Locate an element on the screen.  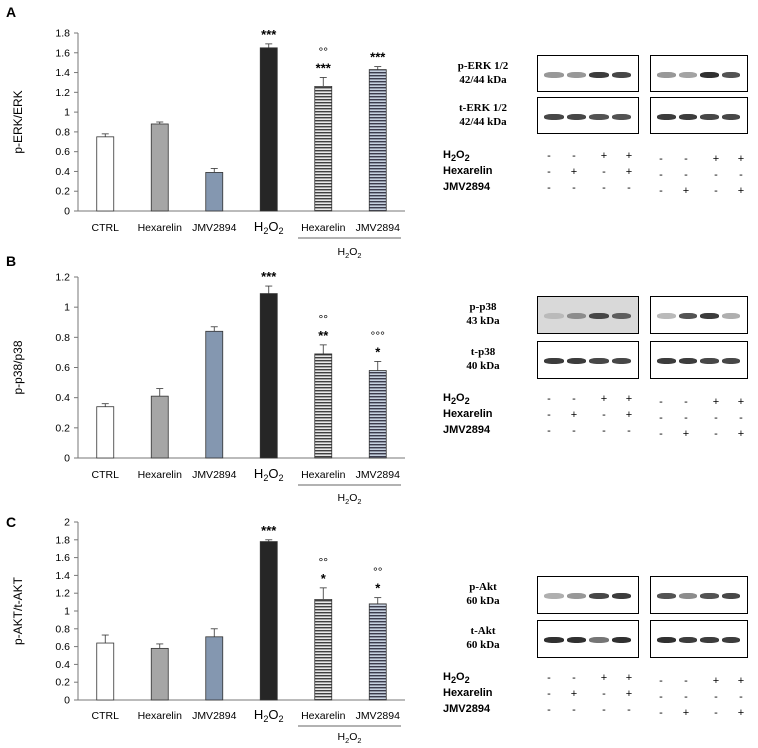
blot-row-label: t-ERK 1/2 42/44 kDa is located at coordinates (483, 115).